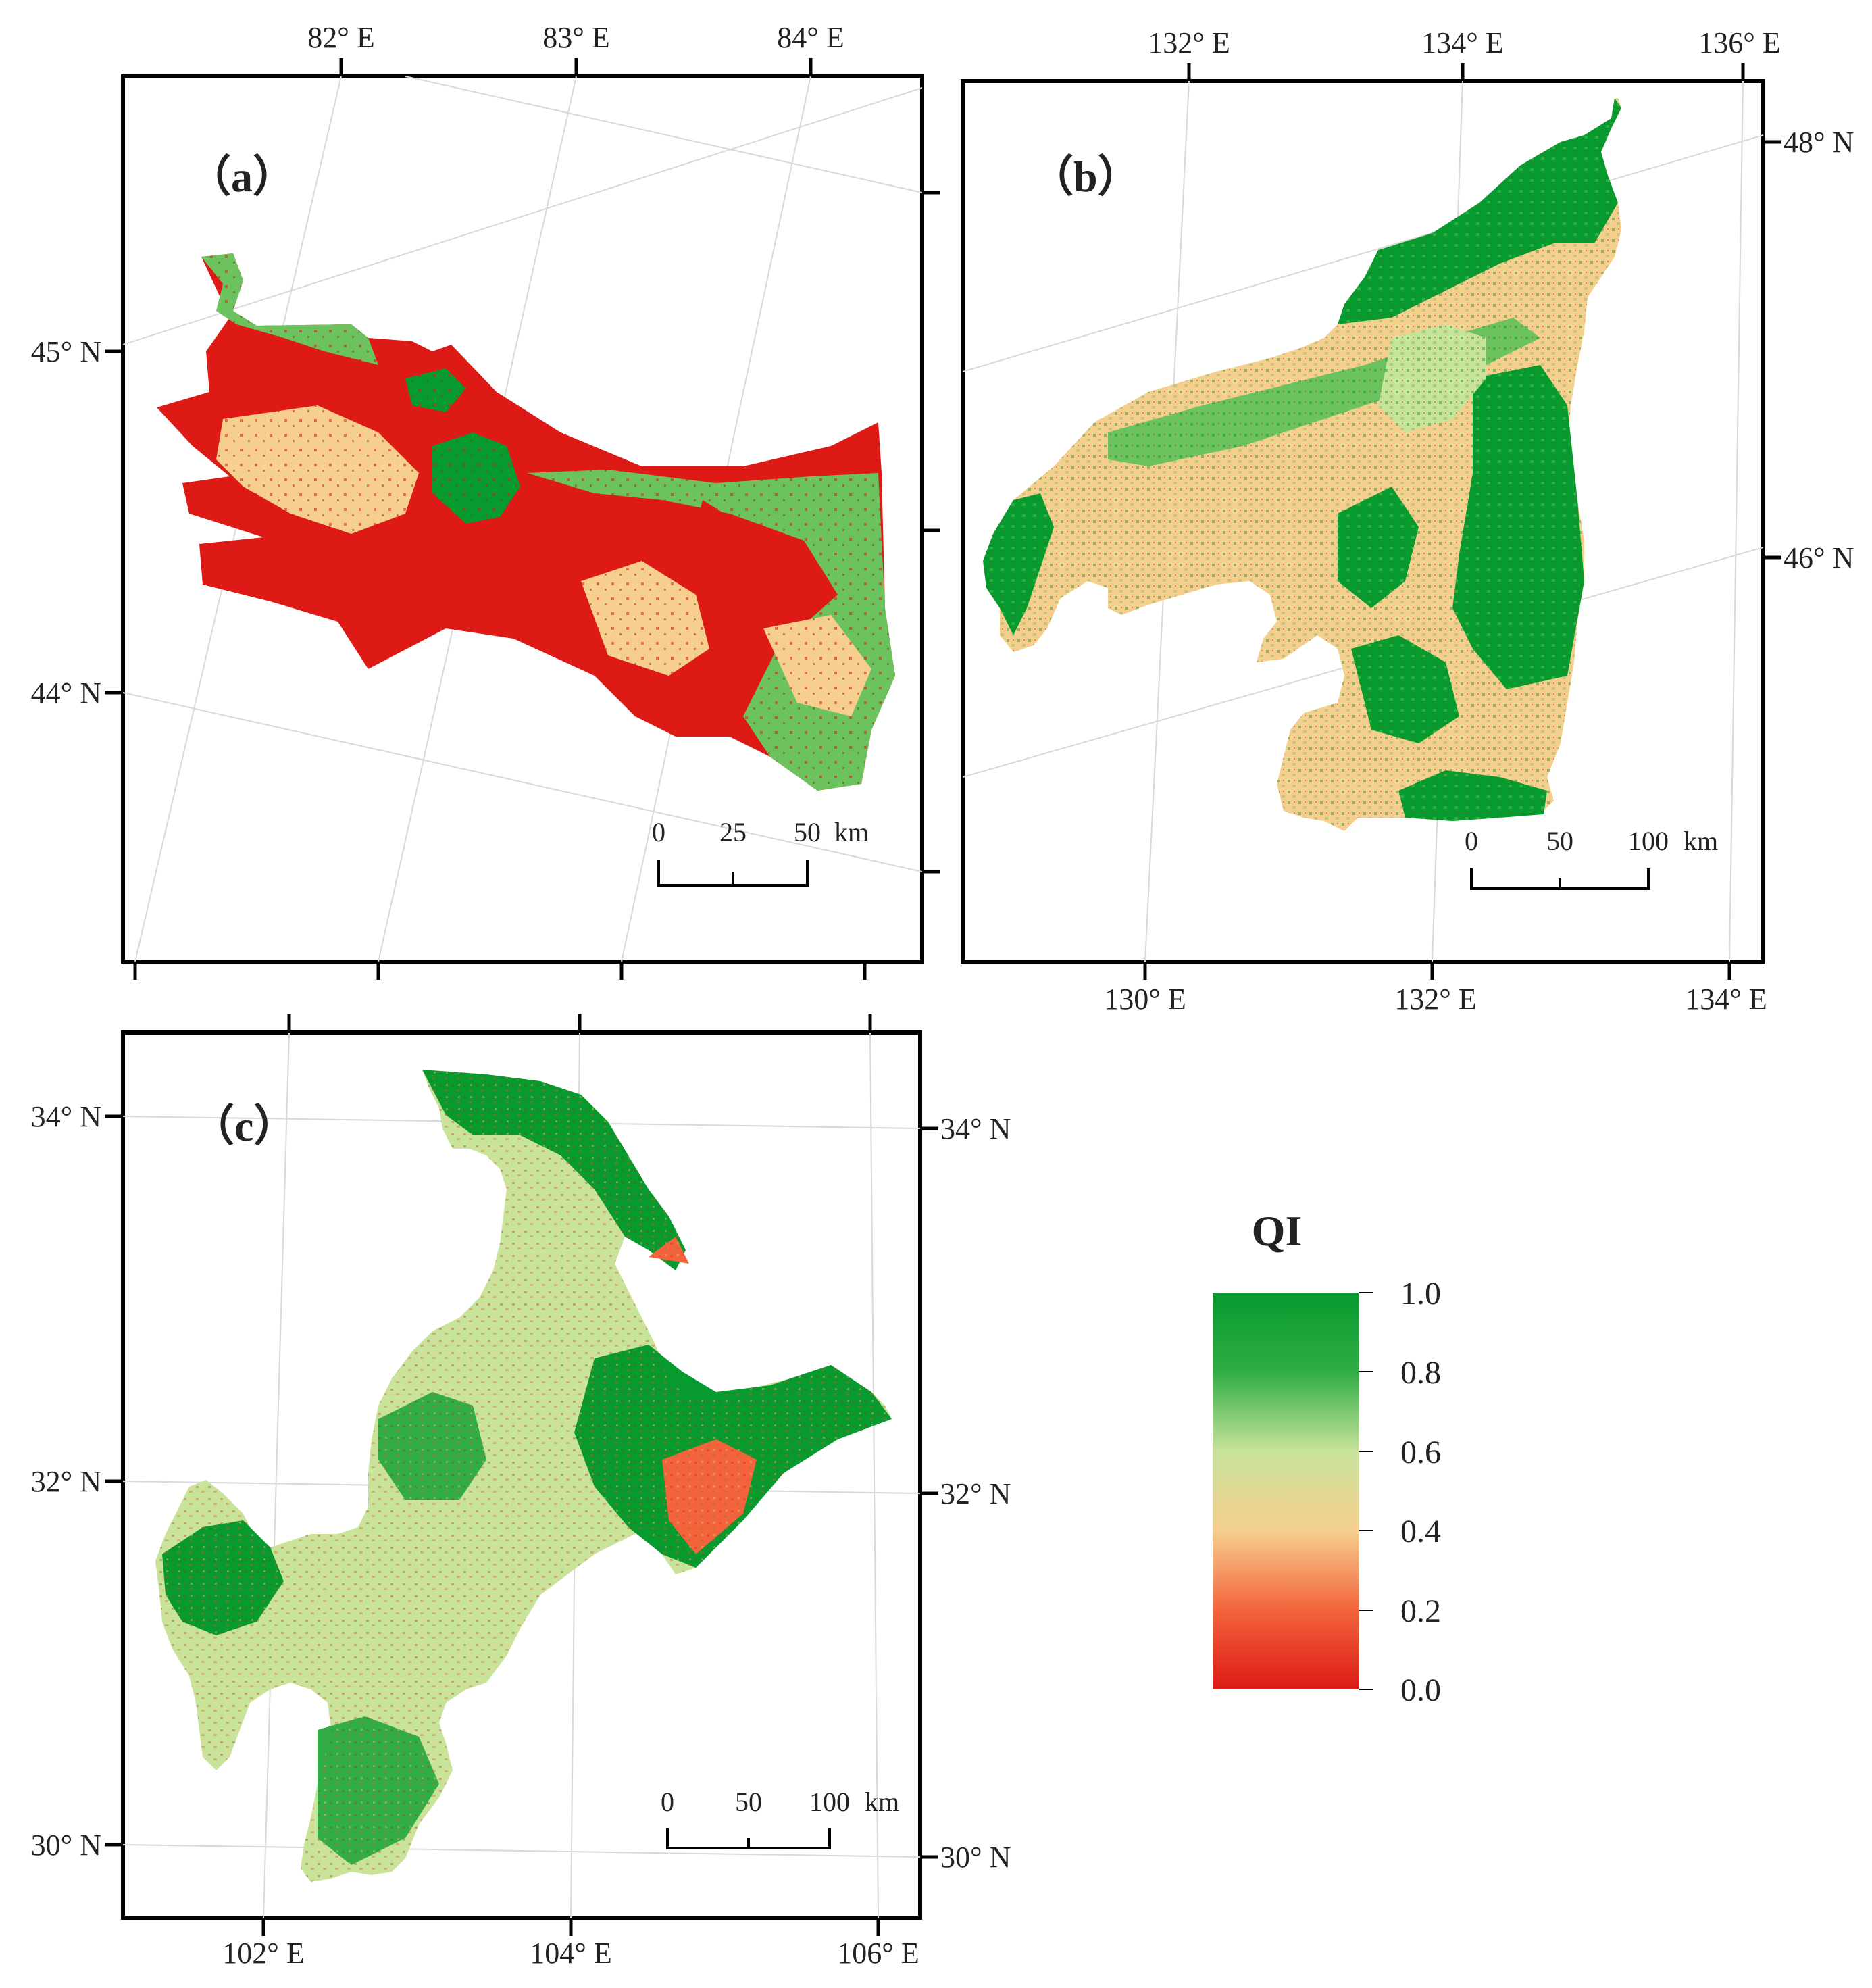 Image resolution: width=1872 pixels, height=1988 pixels. I want to click on panel-c-left-tick-label: 34° N, so click(66, 1116).